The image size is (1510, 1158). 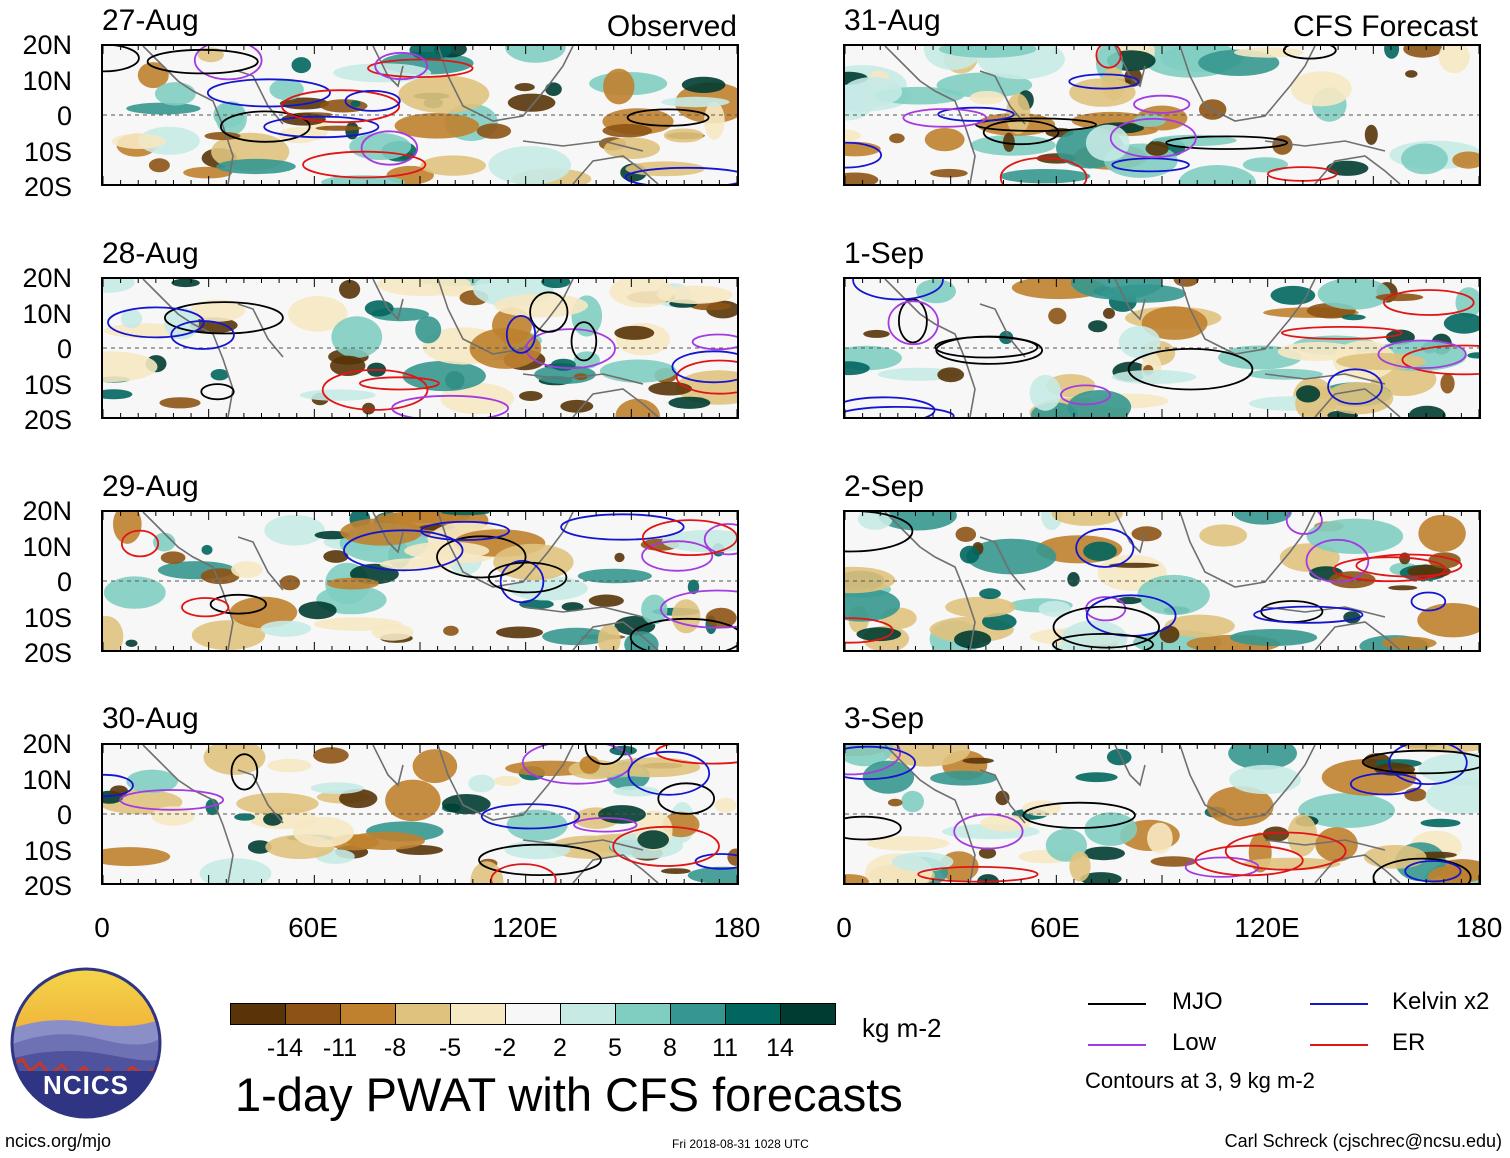 What do you see at coordinates (86, 1043) in the screenshot?
I see `ncics-logo: NCICS` at bounding box center [86, 1043].